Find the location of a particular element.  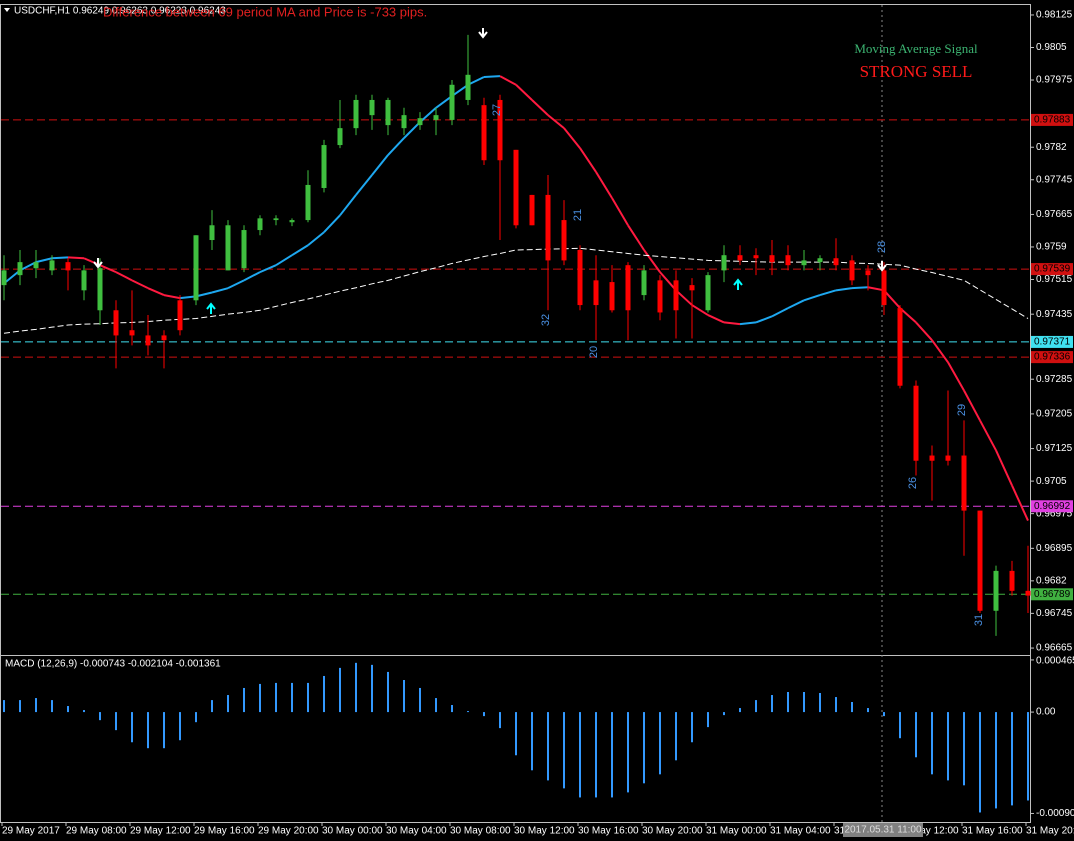

x-tick-label: 30 May 04:00 is located at coordinates (416, 831).